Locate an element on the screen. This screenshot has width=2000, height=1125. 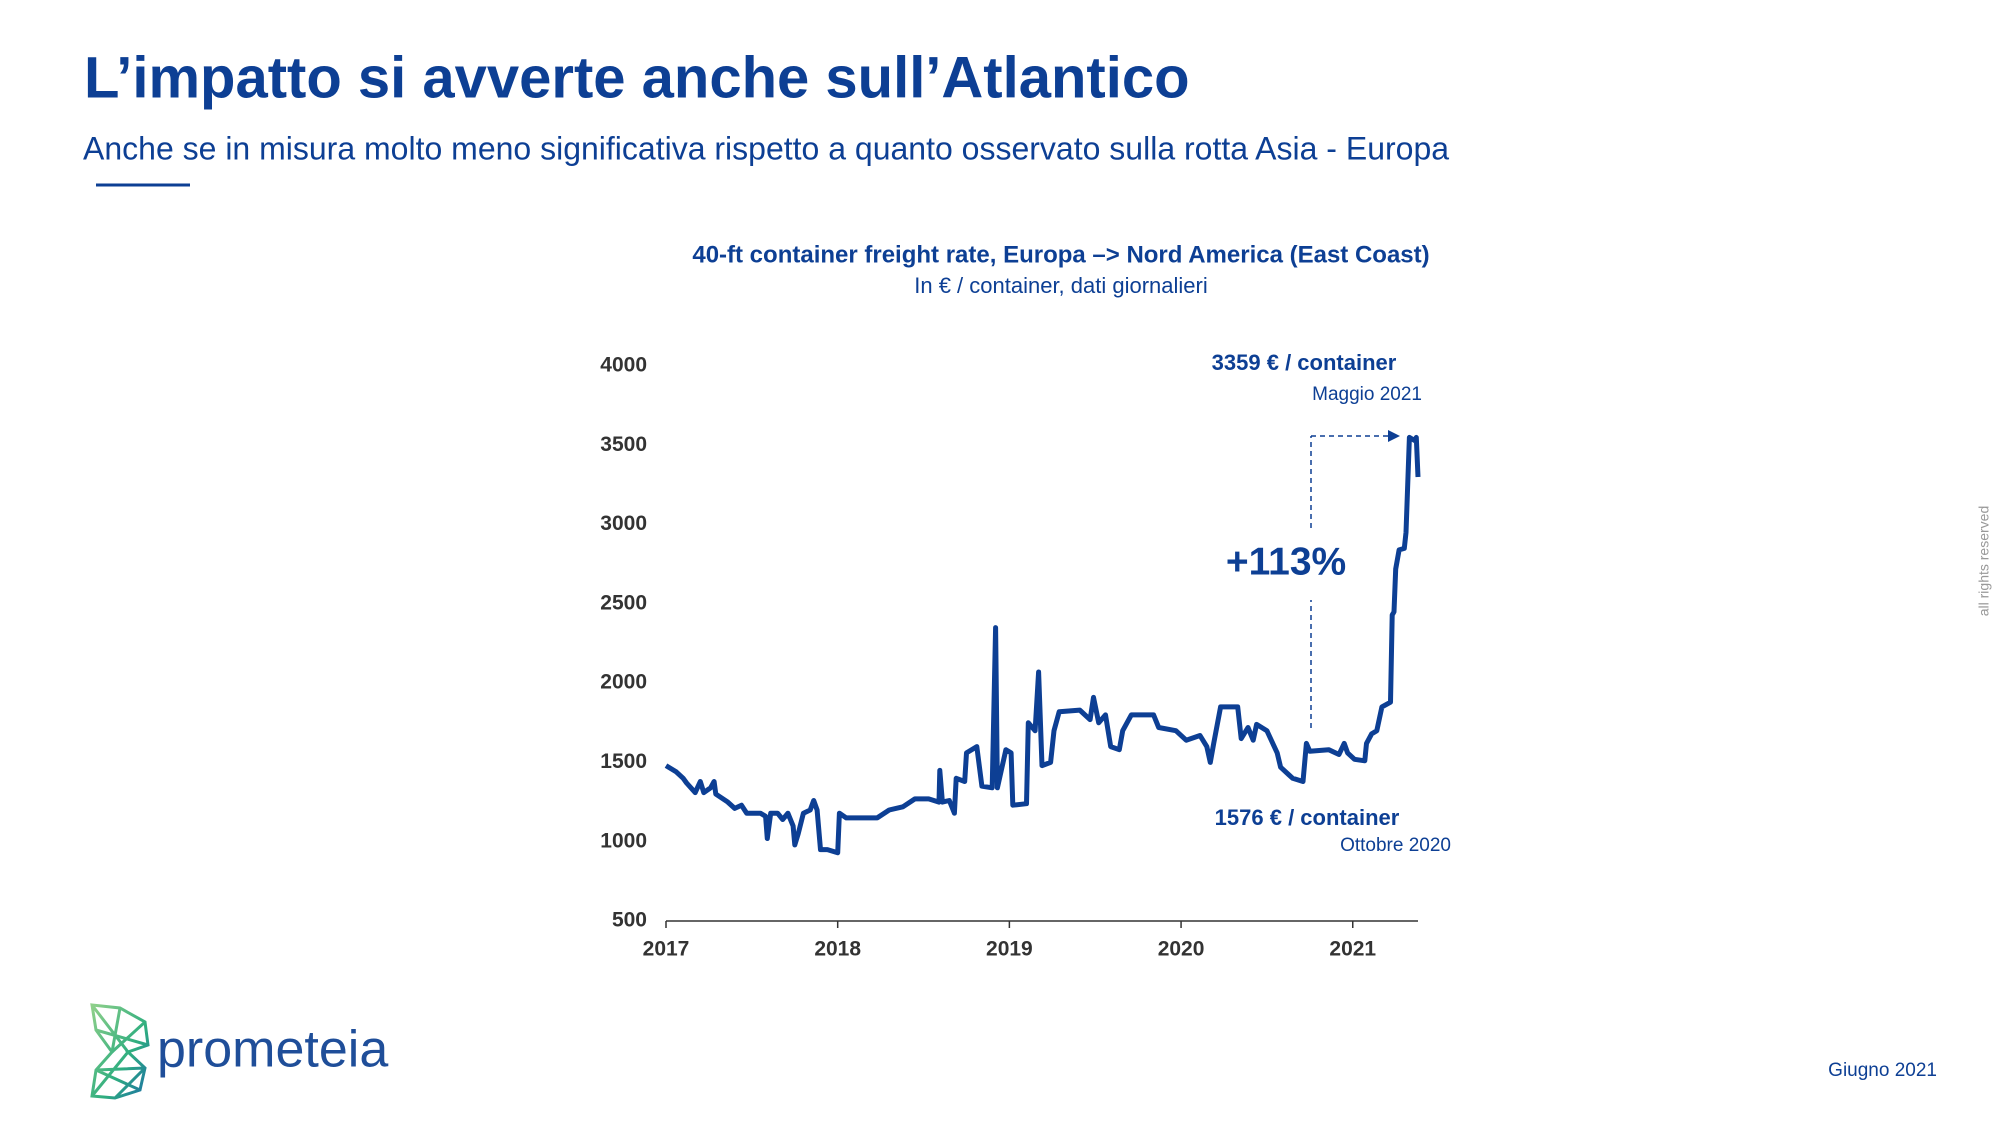
price-line is located at coordinates (1042, 645).